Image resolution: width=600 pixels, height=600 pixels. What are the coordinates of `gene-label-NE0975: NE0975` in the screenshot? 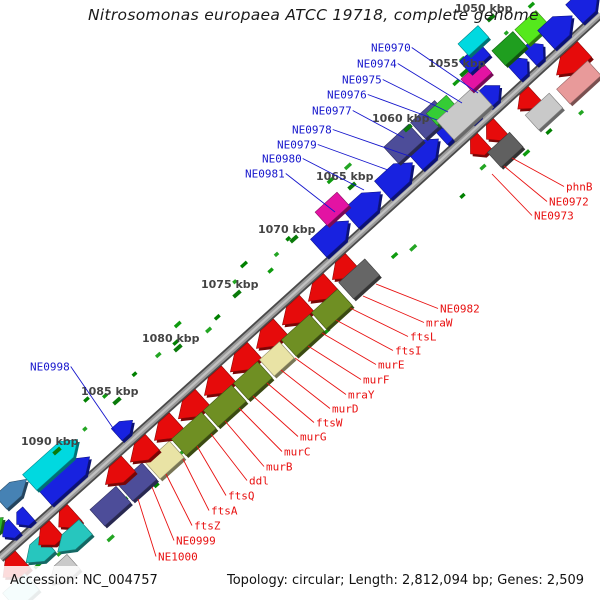 It's located at (362, 80).